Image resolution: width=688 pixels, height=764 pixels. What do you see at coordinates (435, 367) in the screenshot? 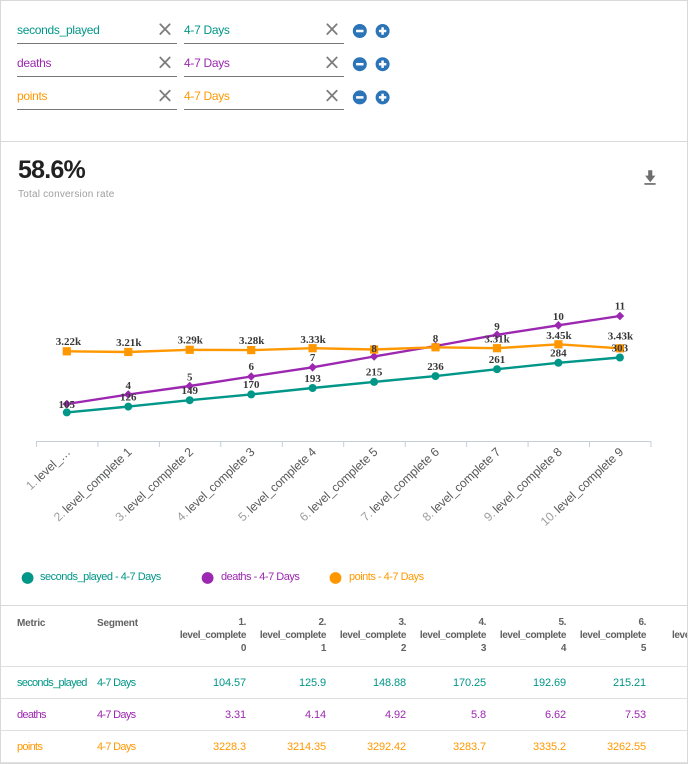
I see `svg-text: 236` at bounding box center [435, 367].